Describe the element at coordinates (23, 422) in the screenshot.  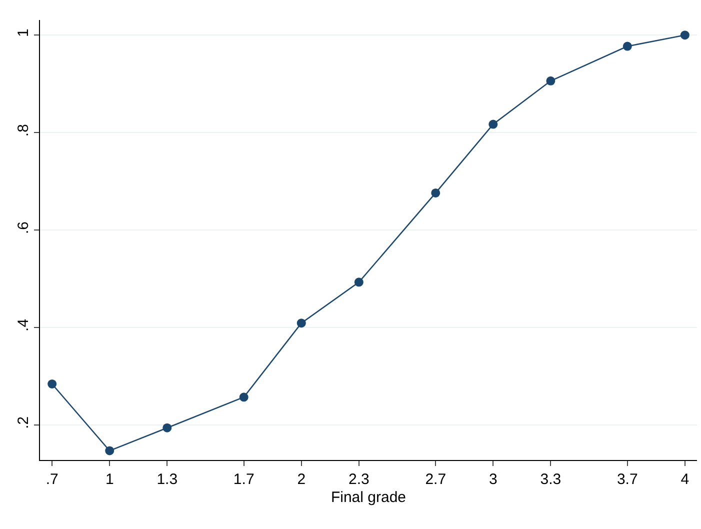
I see `y-tick-label: .2` at that location.